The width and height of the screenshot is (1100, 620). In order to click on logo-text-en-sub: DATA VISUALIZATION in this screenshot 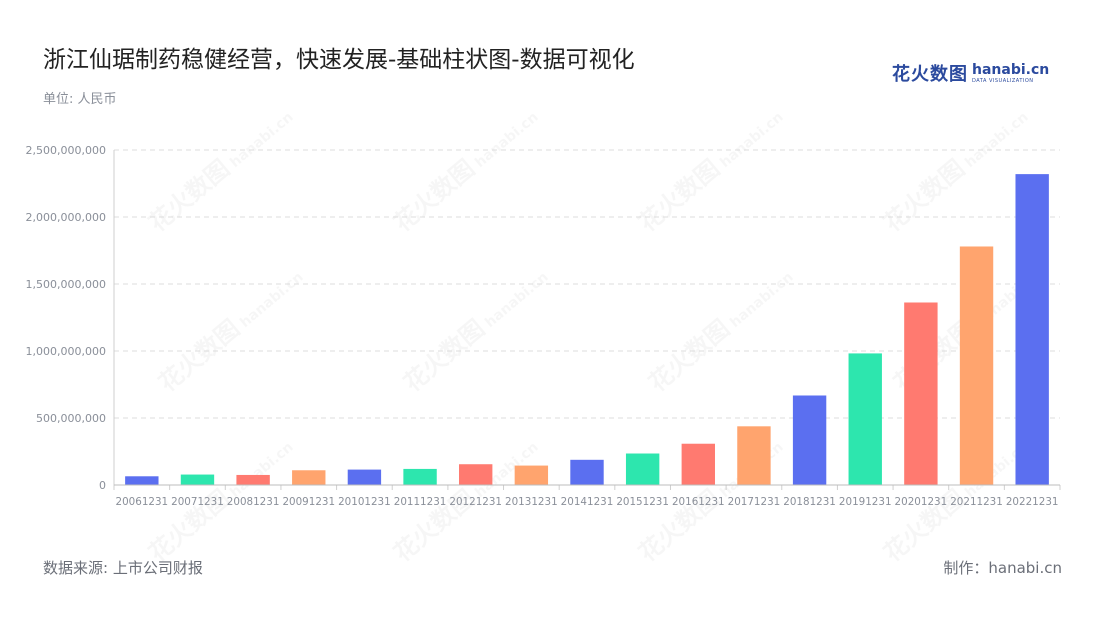, I will do `click(1003, 80)`.